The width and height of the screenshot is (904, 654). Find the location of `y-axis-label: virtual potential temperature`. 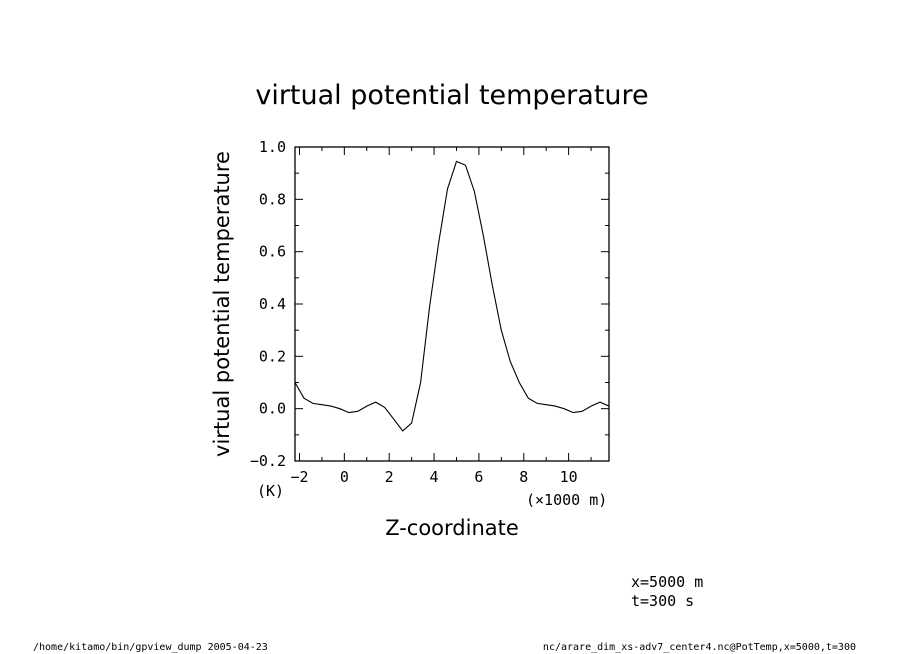

y-axis-label: virtual potential temperature is located at coordinates (222, 304).